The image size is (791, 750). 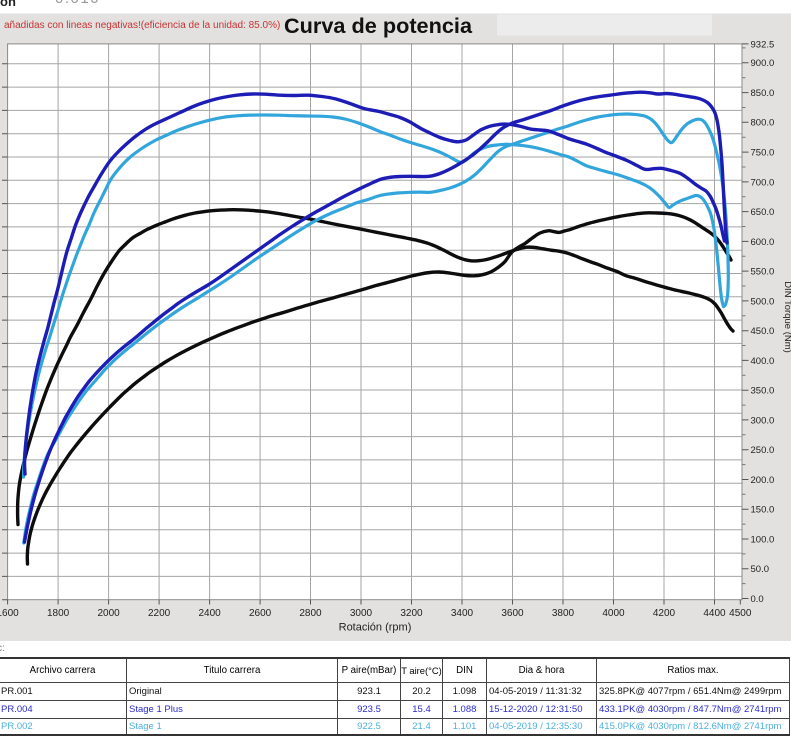 What do you see at coordinates (763, 331) in the screenshot?
I see `svg-text: 450.0` at bounding box center [763, 331].